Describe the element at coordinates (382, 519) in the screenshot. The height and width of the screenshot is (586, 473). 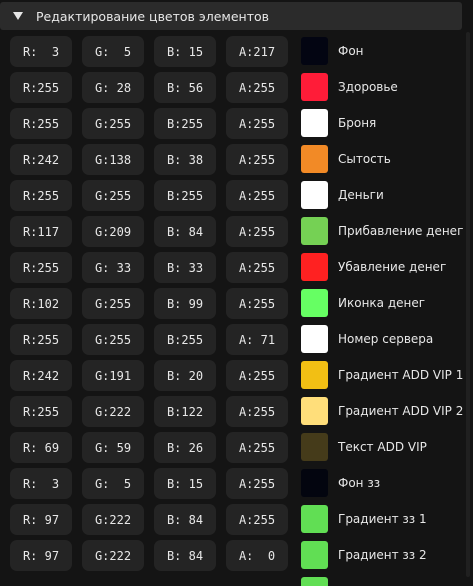
I see `color-row-label: Градиент зз 1` at that location.